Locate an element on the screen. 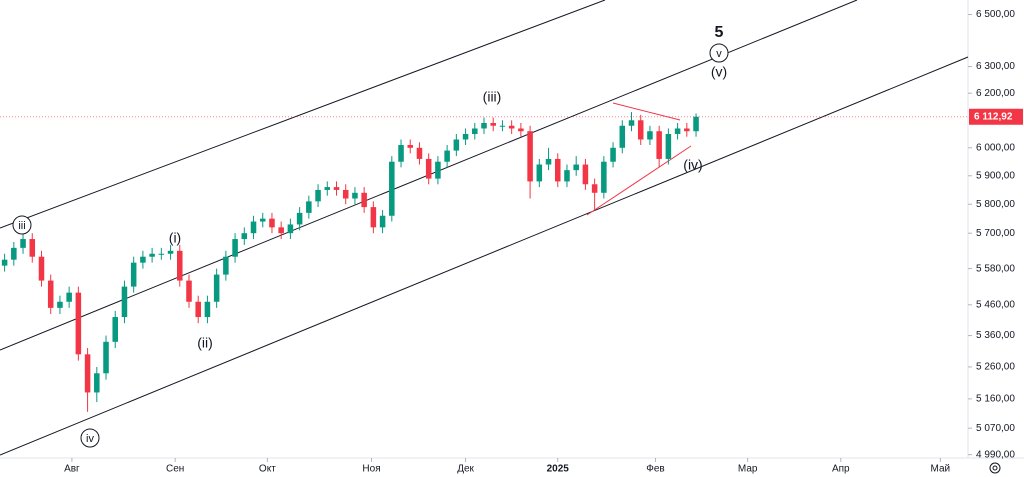  triangle is located at coordinates (639, 159).